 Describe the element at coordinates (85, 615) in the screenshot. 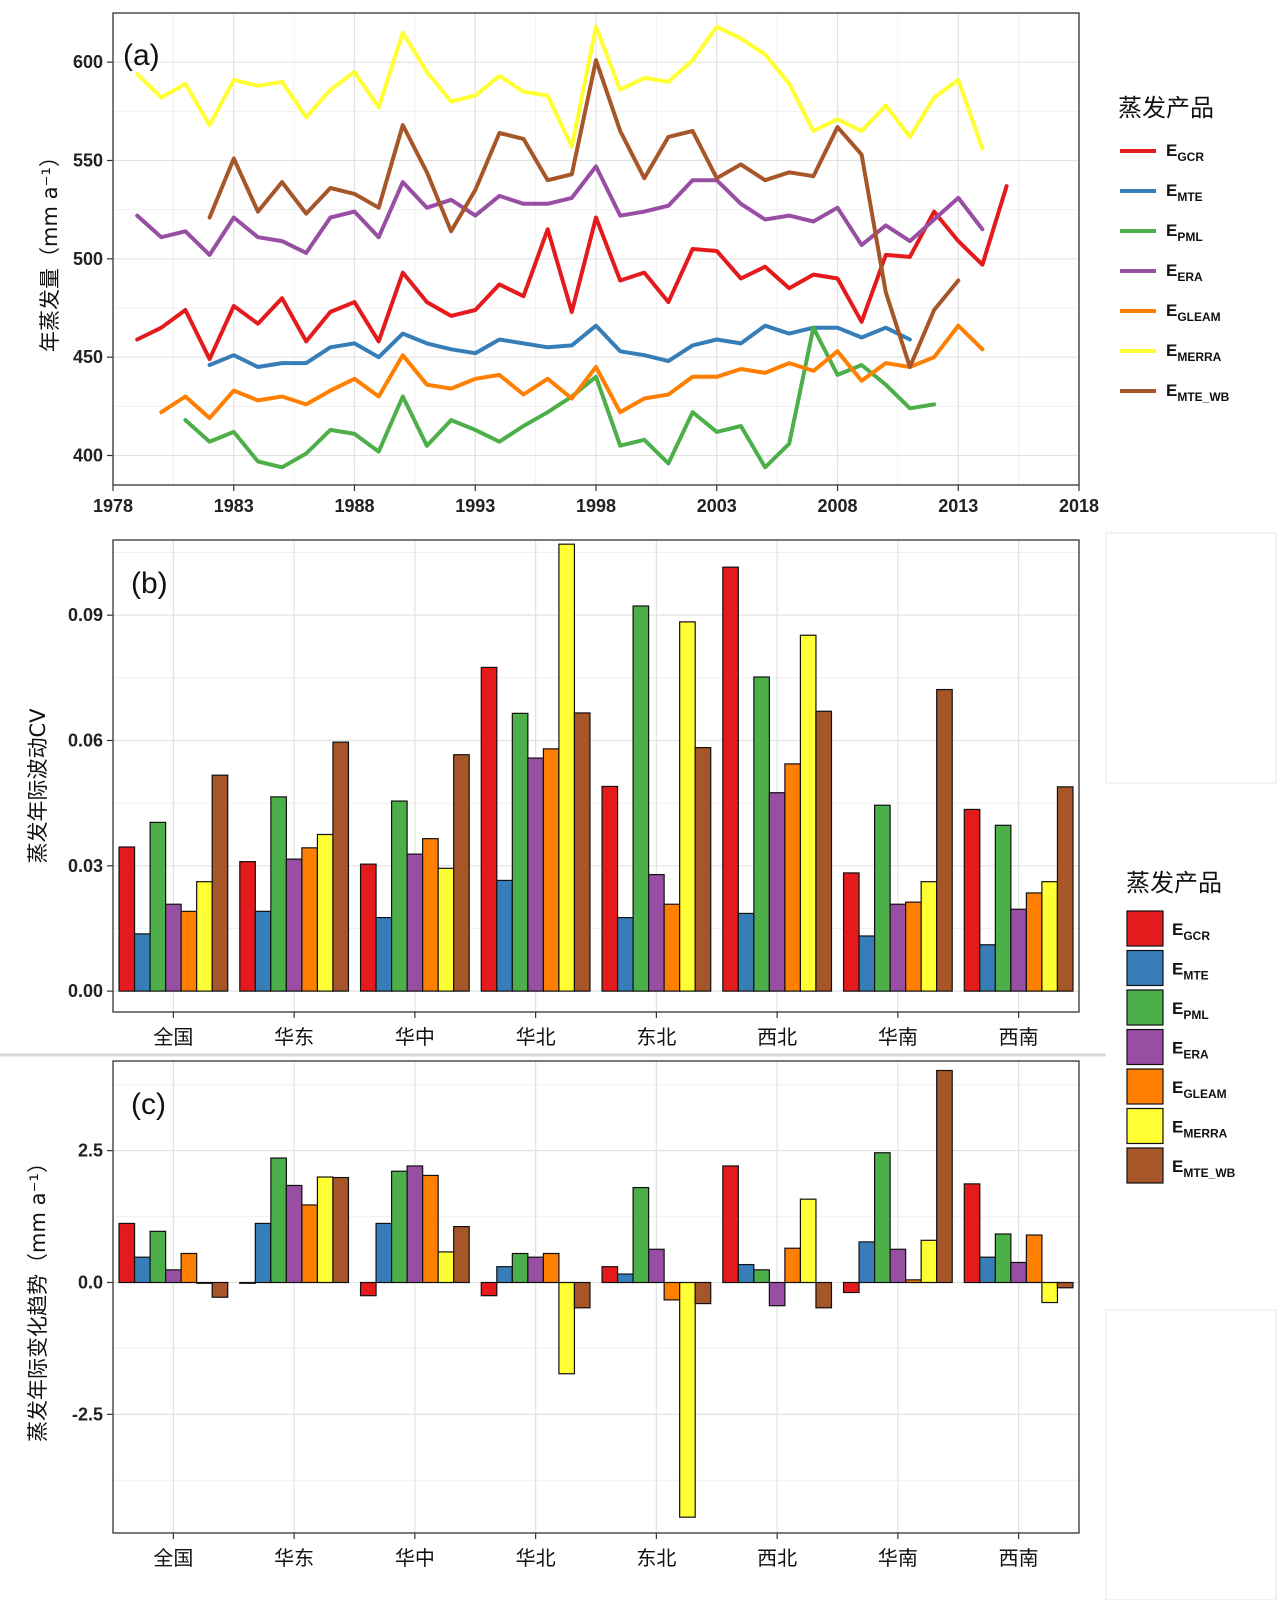

I see `y-tick-label: 0.09` at that location.